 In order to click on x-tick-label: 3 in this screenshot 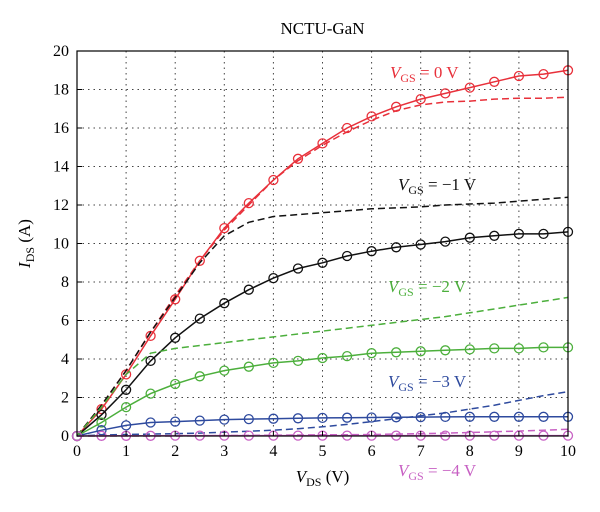, I will do `click(224, 451)`.